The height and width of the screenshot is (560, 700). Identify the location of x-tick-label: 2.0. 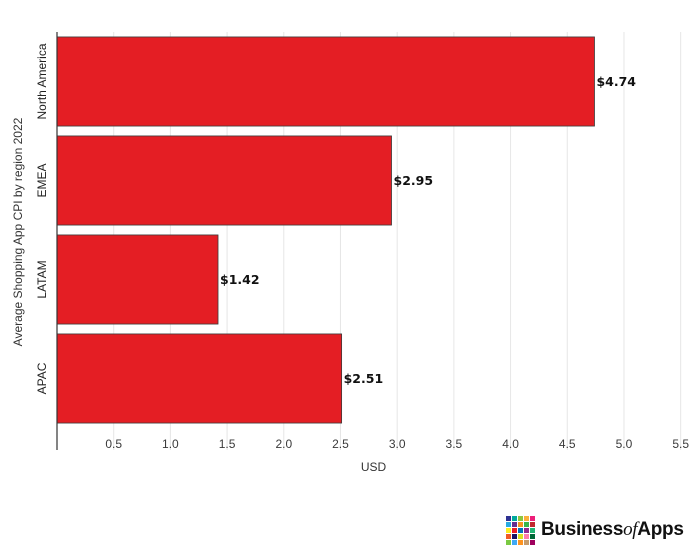
(283, 444).